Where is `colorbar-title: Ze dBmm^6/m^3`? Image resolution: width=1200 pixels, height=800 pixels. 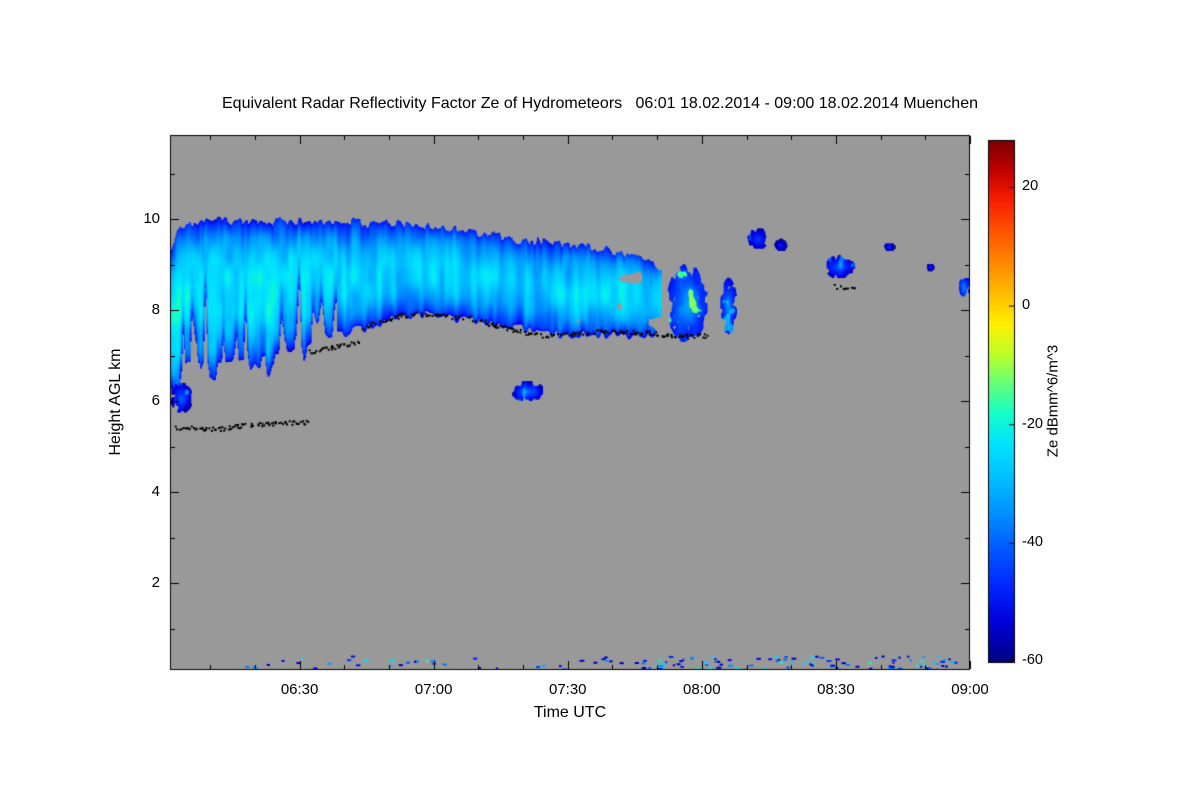
colorbar-title: Ze dBmm^6/m^3 is located at coordinates (1053, 401).